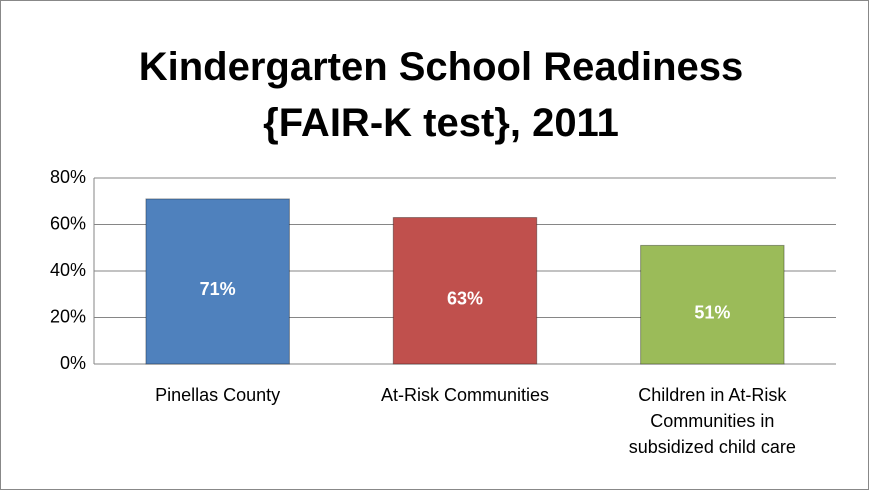 This screenshot has width=869, height=490. I want to click on y-tick-label: 0%, so click(73, 363).